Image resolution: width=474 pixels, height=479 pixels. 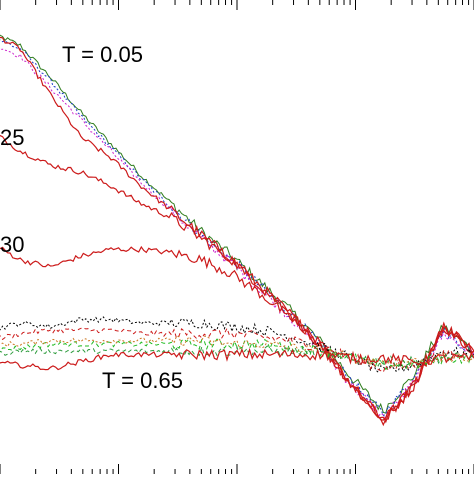 I want to click on series-line-0.55, so click(x=237, y=351).